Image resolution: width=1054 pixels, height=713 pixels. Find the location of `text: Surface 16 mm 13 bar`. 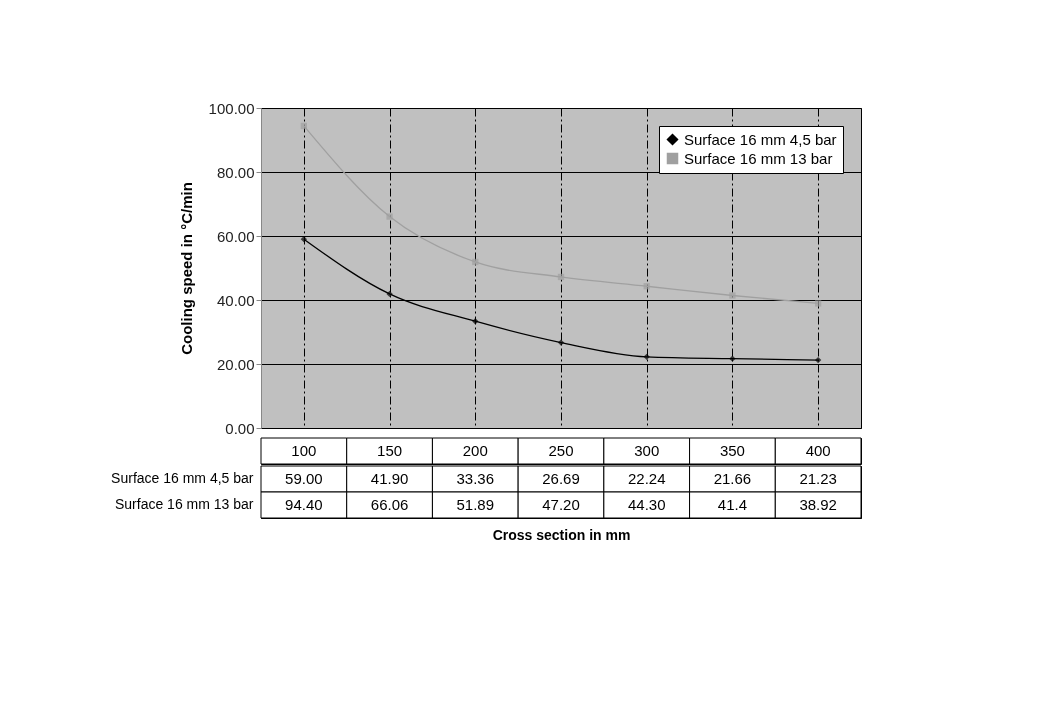

text: Surface 16 mm 13 bar is located at coordinates (184, 504).